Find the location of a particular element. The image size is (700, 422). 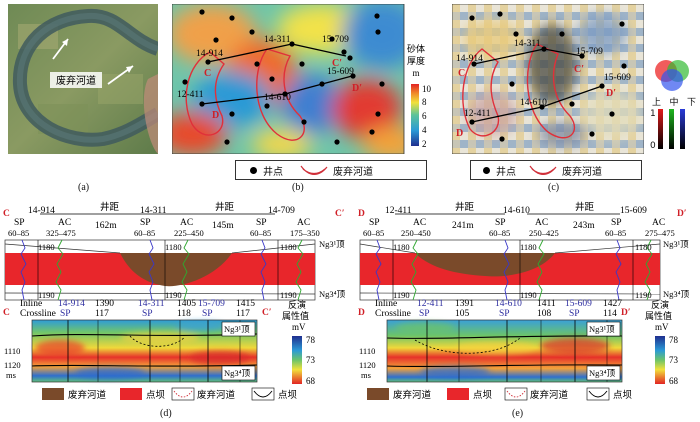

thickness-colorbar is located at coordinates (415, 115).